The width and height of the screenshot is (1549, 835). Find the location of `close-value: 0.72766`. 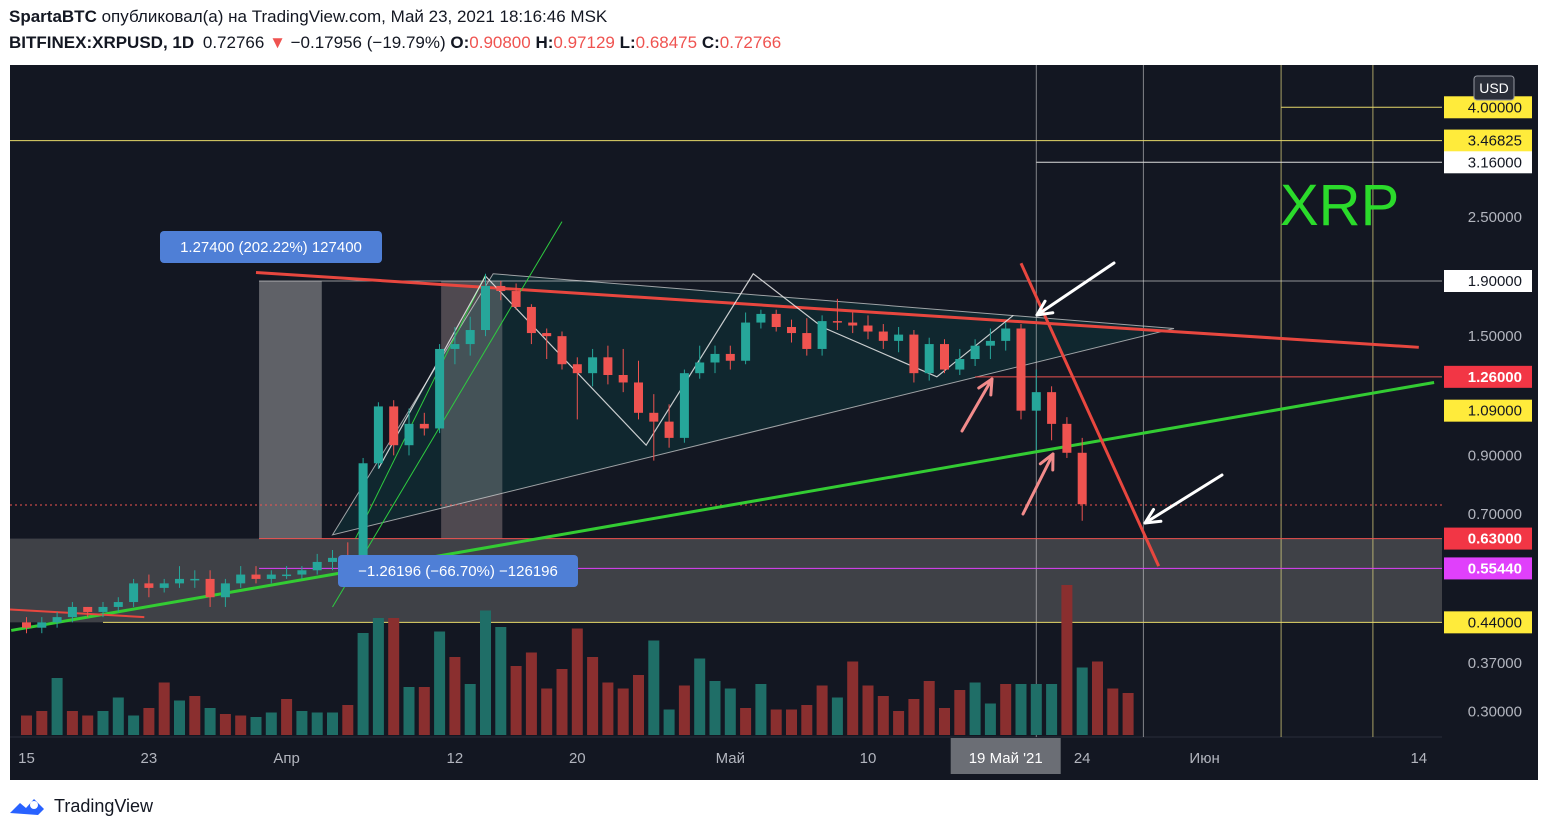

close-value: 0.72766 is located at coordinates (750, 42).